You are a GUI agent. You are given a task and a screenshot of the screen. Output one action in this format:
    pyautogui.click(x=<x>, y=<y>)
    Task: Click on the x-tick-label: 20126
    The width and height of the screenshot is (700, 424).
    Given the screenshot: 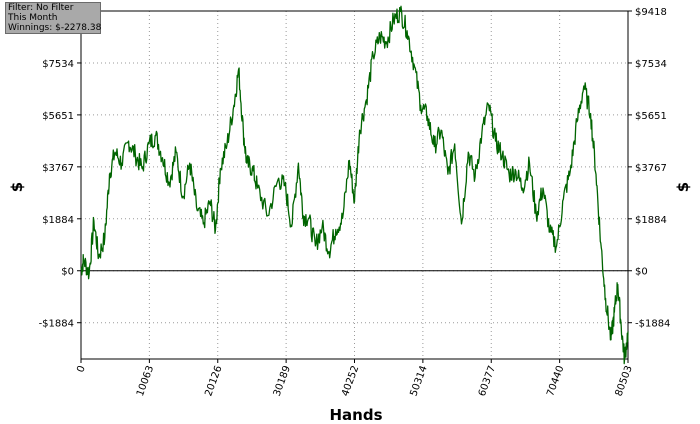 What is the action you would take?
    pyautogui.click(x=213, y=381)
    